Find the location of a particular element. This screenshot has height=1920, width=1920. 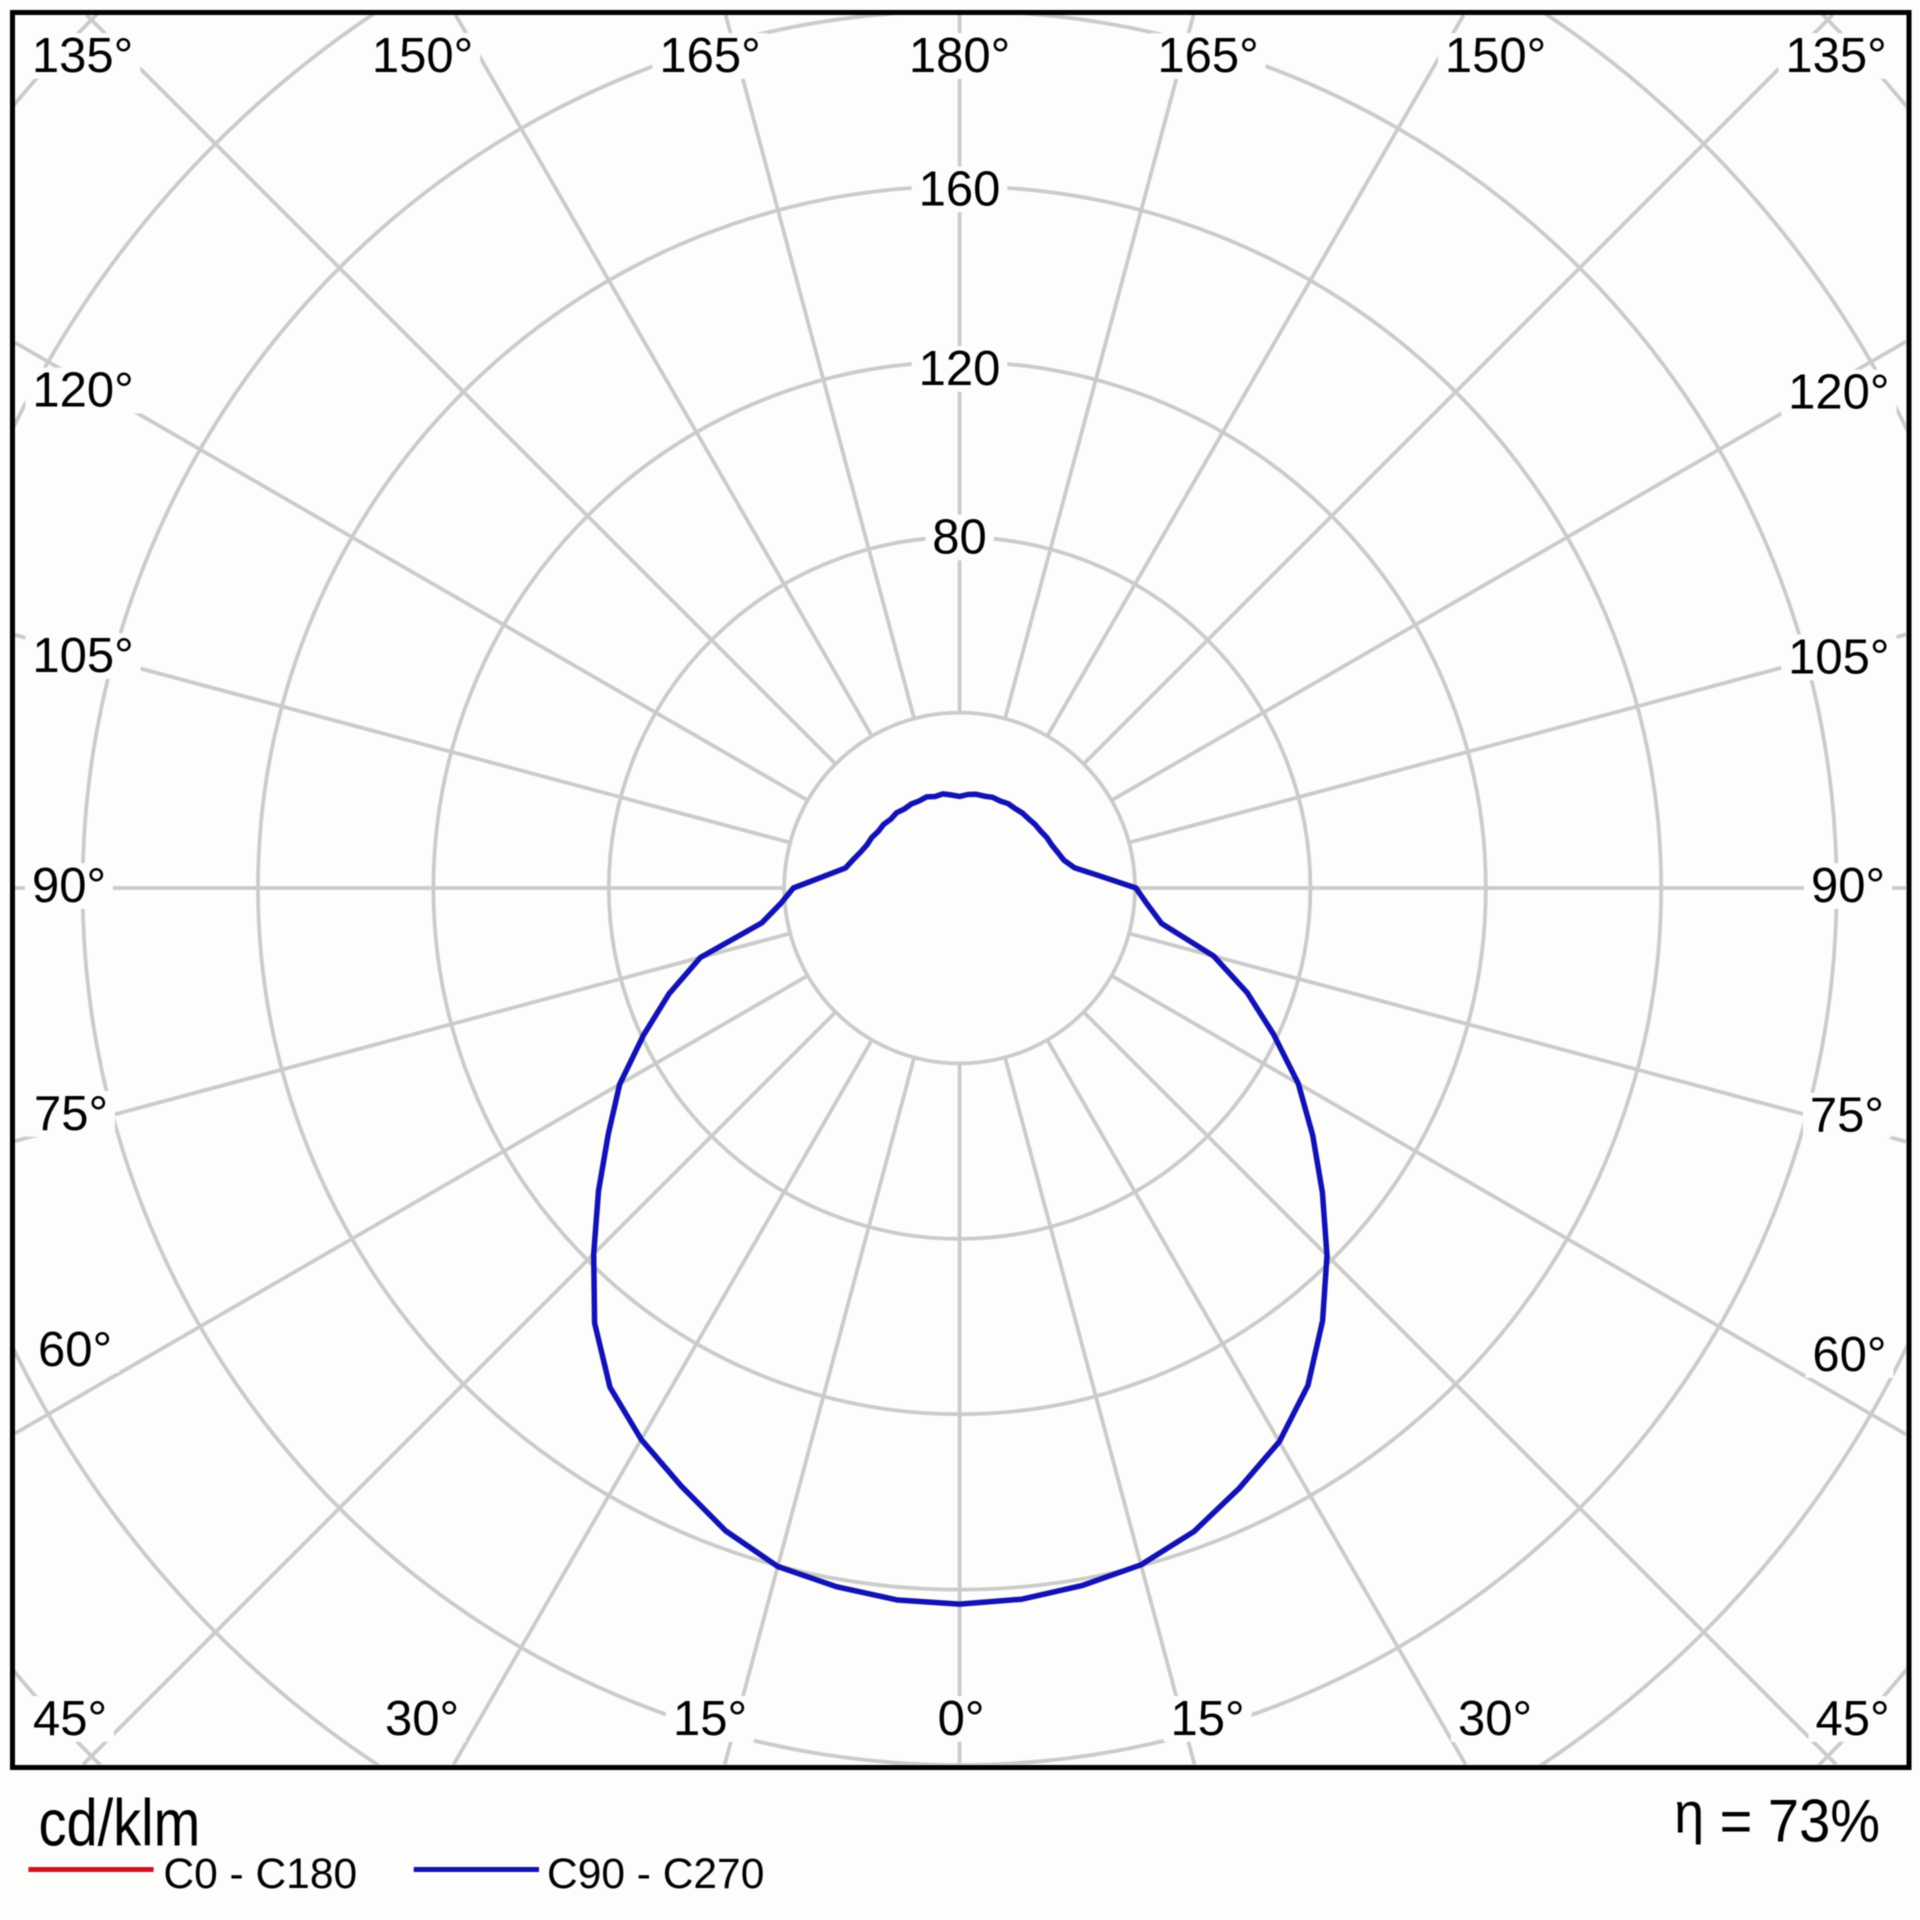

svg-text: η = 73% is located at coordinates (1777, 1817).